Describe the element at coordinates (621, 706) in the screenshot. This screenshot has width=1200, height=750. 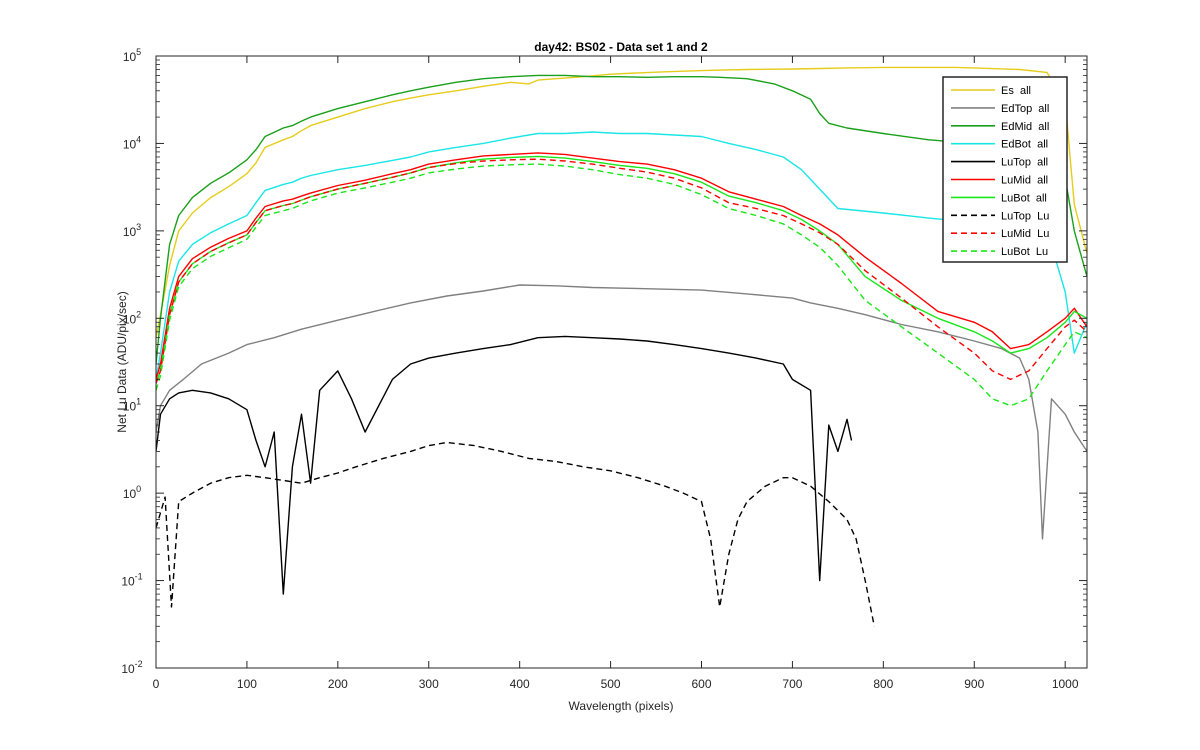
I see `x-axis-label: Wavelength (pixels)` at that location.